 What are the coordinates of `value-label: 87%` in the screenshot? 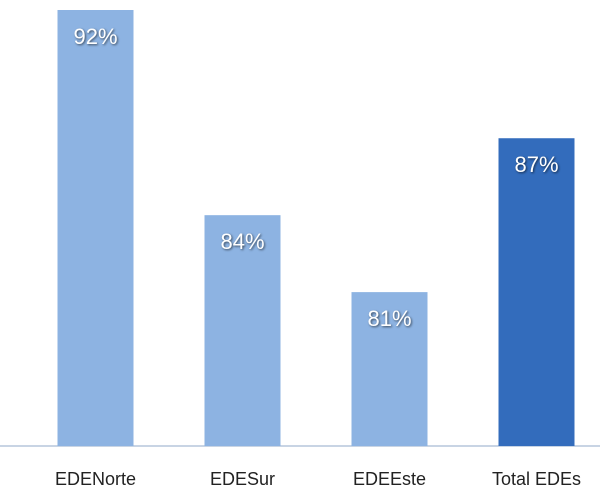 It's located at (536, 164).